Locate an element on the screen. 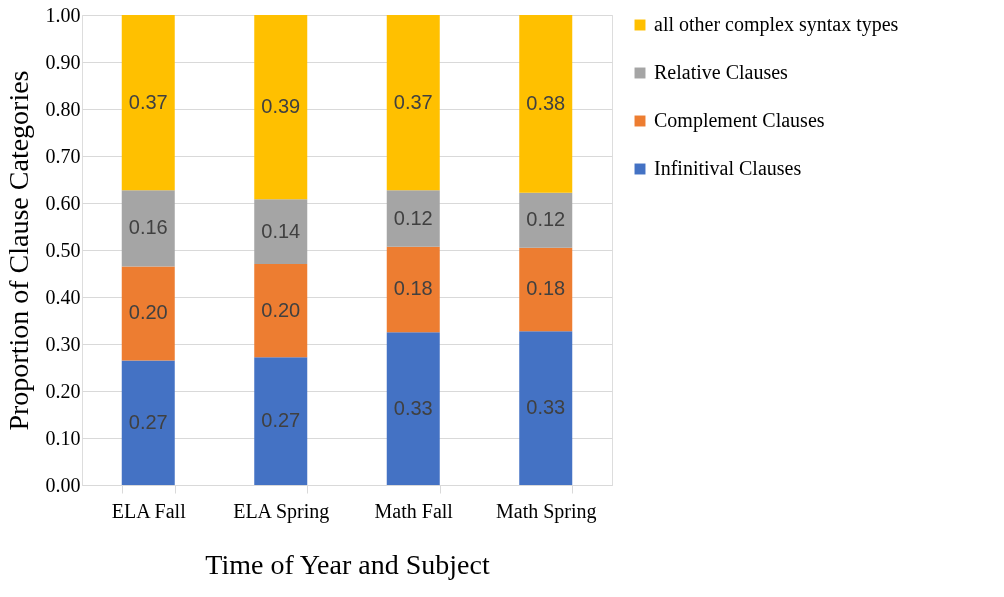 The height and width of the screenshot is (597, 1004). legend-label: Relative Clauses is located at coordinates (721, 72).